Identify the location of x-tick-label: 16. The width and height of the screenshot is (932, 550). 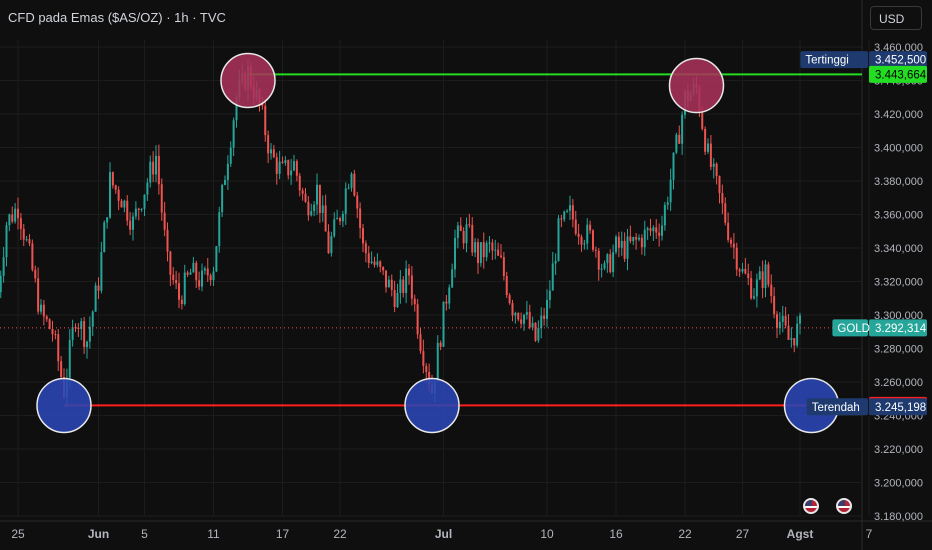
(616, 534).